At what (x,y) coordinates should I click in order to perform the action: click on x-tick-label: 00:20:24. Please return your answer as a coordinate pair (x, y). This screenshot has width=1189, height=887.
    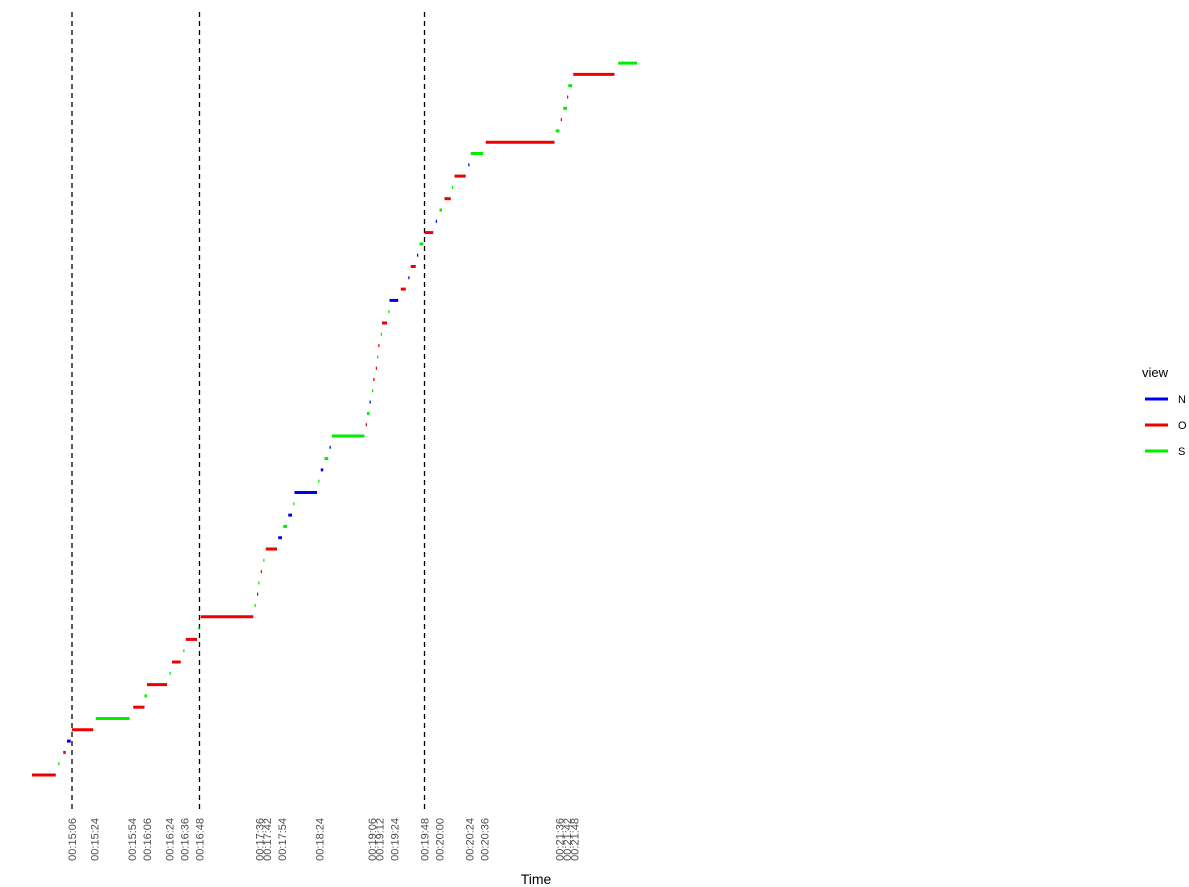
    Looking at the image, I should click on (471, 839).